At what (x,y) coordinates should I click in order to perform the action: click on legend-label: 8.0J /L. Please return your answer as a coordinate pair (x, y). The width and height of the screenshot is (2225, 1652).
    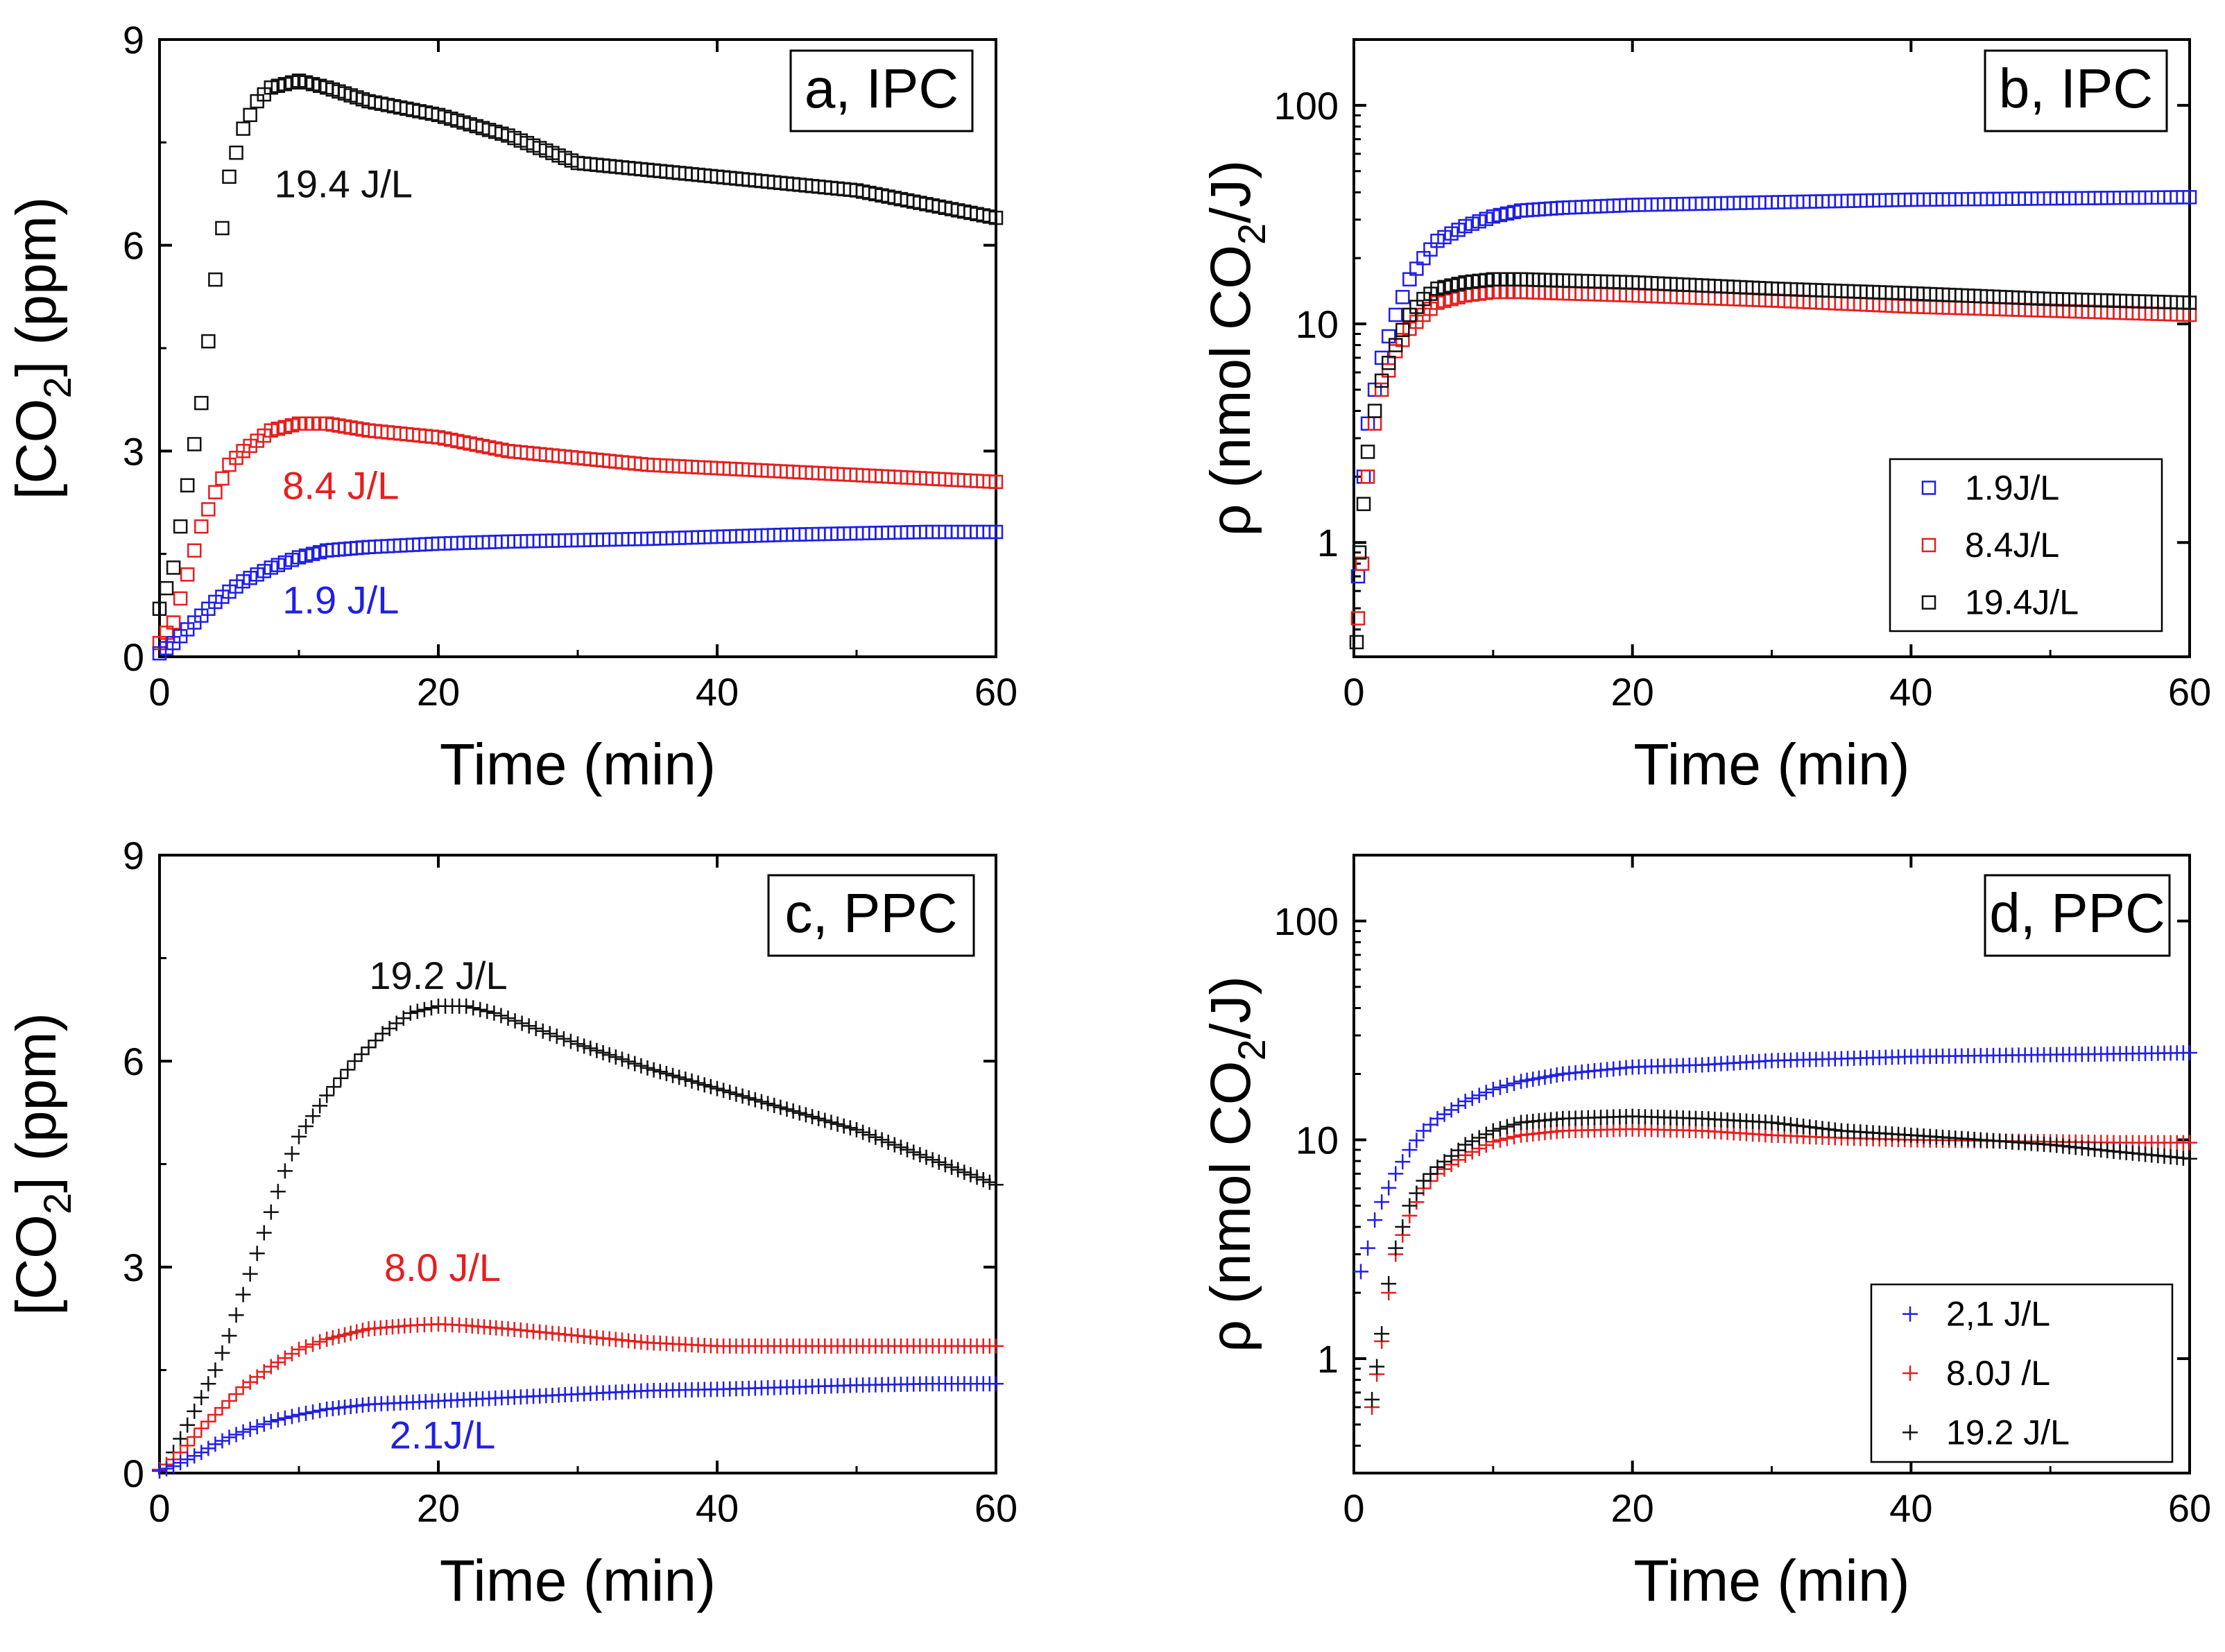
    Looking at the image, I should click on (1998, 1373).